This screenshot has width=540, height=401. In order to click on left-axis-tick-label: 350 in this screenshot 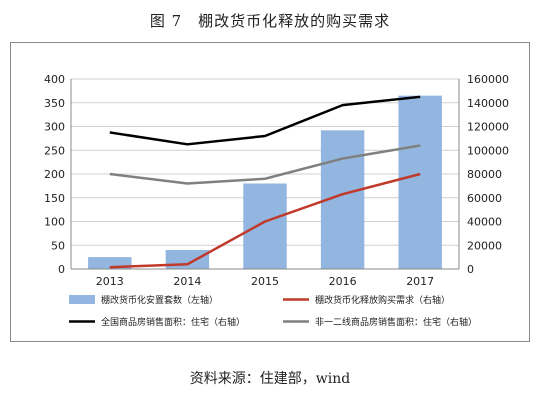, I will do `click(54, 103)`.